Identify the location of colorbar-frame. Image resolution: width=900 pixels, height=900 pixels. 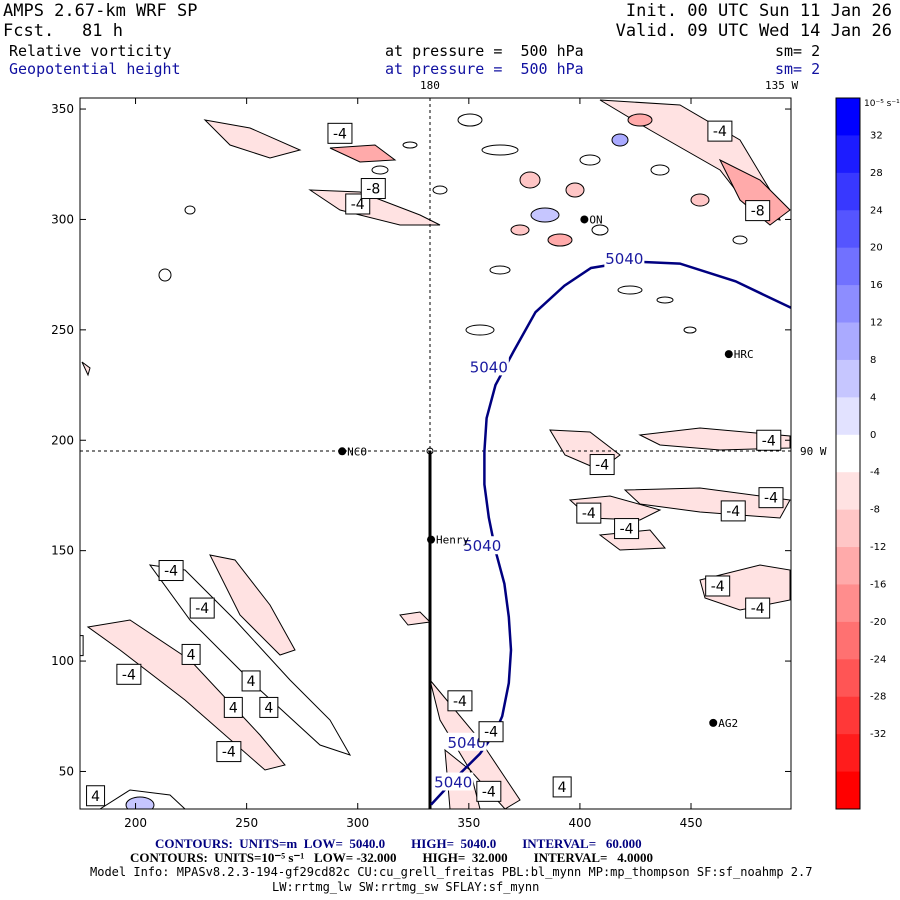
(848, 453).